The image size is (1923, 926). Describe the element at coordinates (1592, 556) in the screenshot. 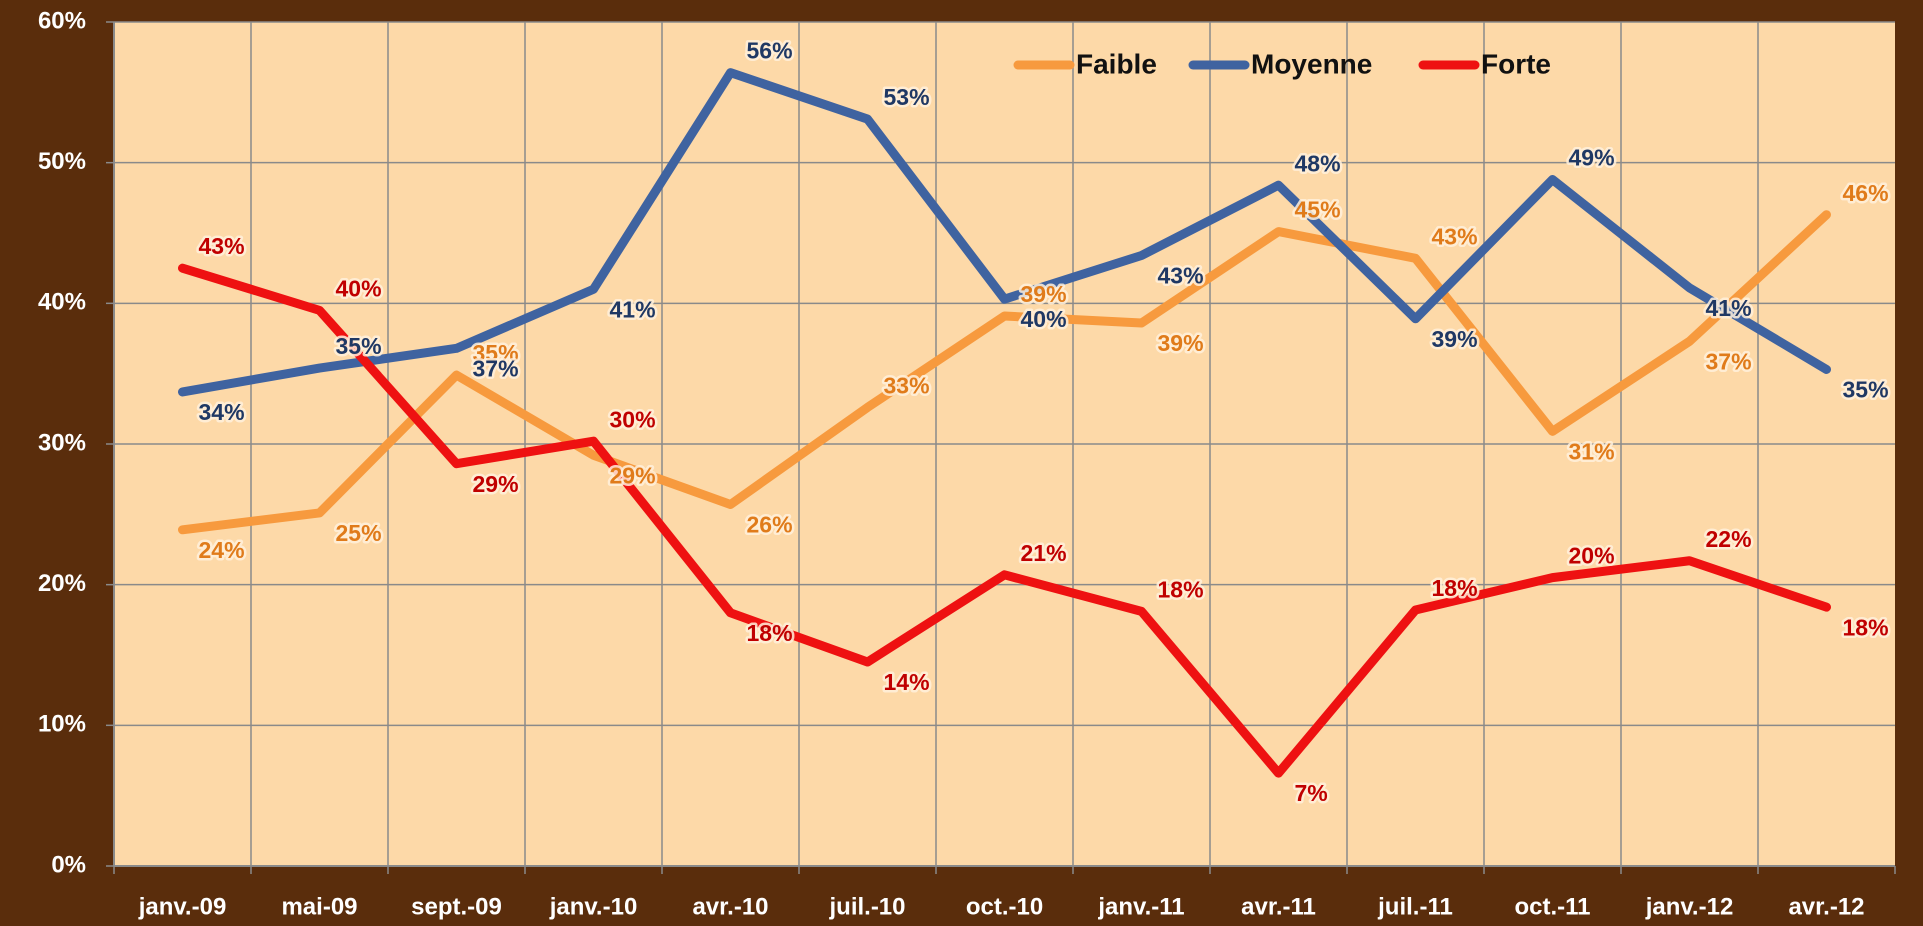

I see `data-label: 20%` at that location.